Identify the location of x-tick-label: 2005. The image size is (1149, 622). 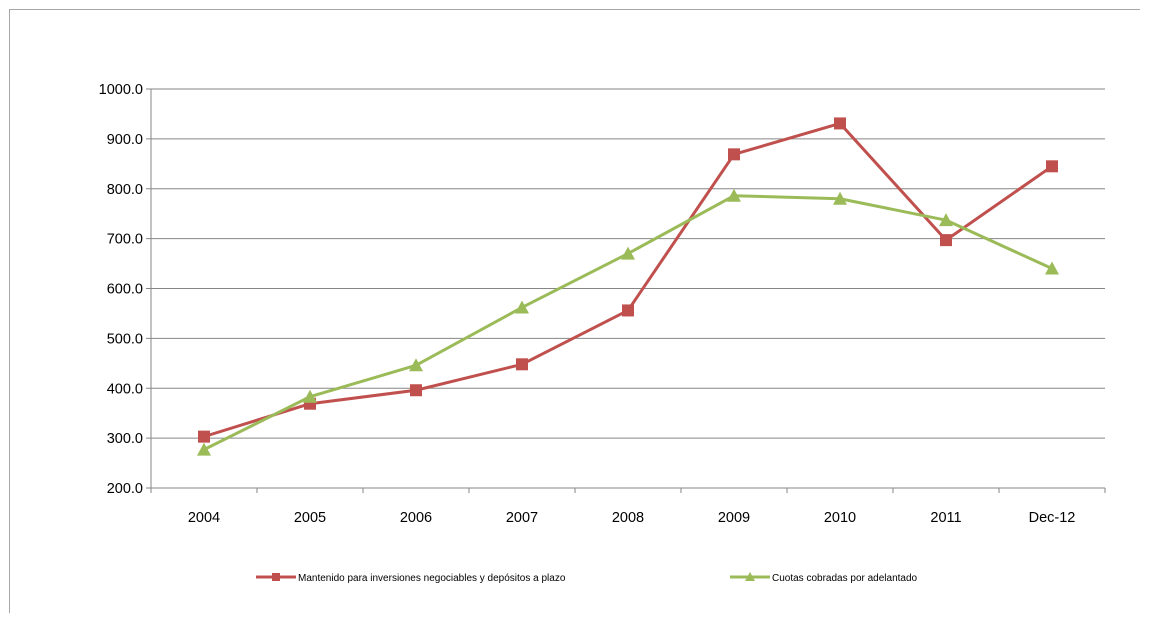
(310, 518).